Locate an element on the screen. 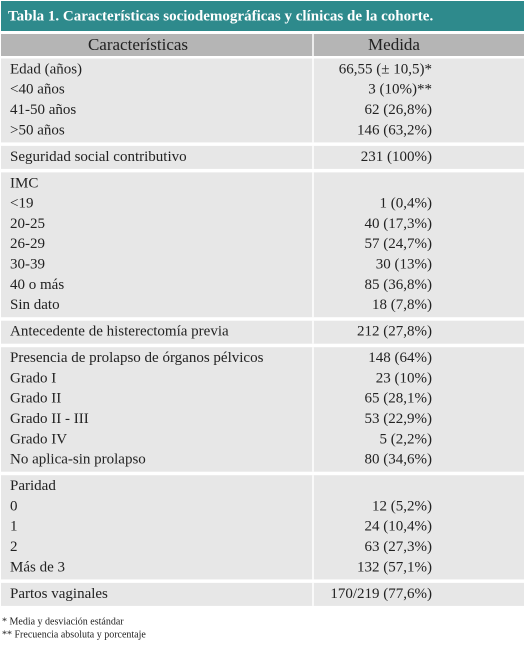 The image size is (527, 646). row-label: Grado IV is located at coordinates (38, 439).